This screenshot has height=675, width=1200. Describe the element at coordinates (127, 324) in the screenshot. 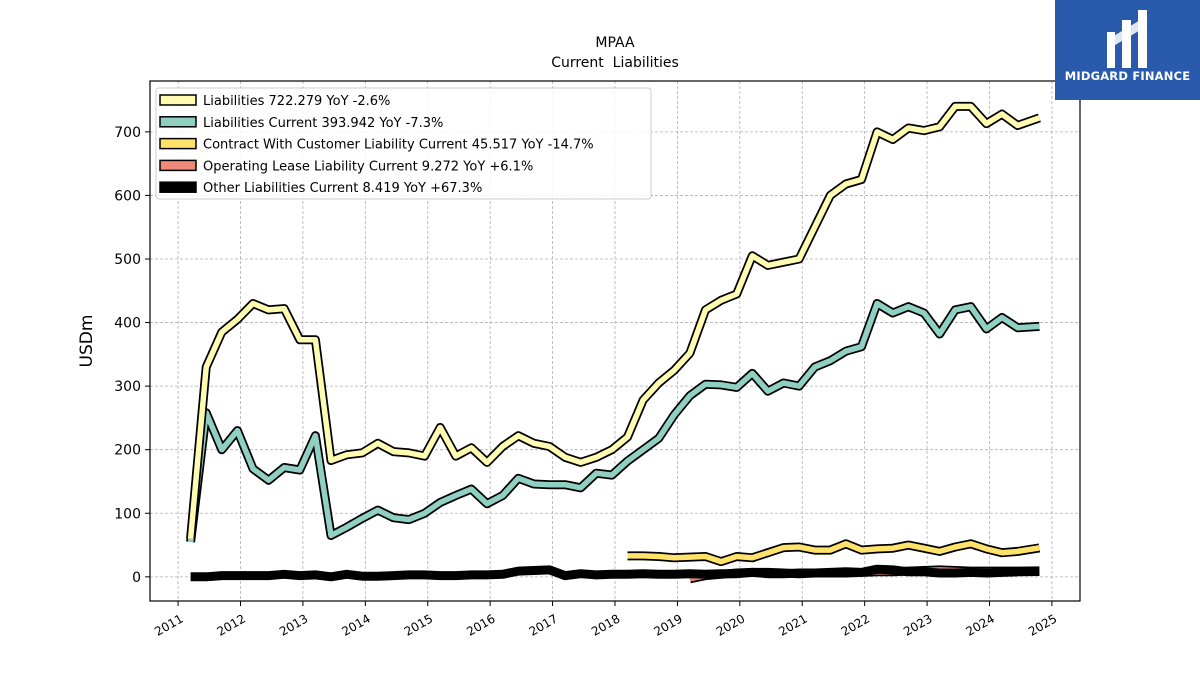

I see `y-tick-label: 400` at that location.